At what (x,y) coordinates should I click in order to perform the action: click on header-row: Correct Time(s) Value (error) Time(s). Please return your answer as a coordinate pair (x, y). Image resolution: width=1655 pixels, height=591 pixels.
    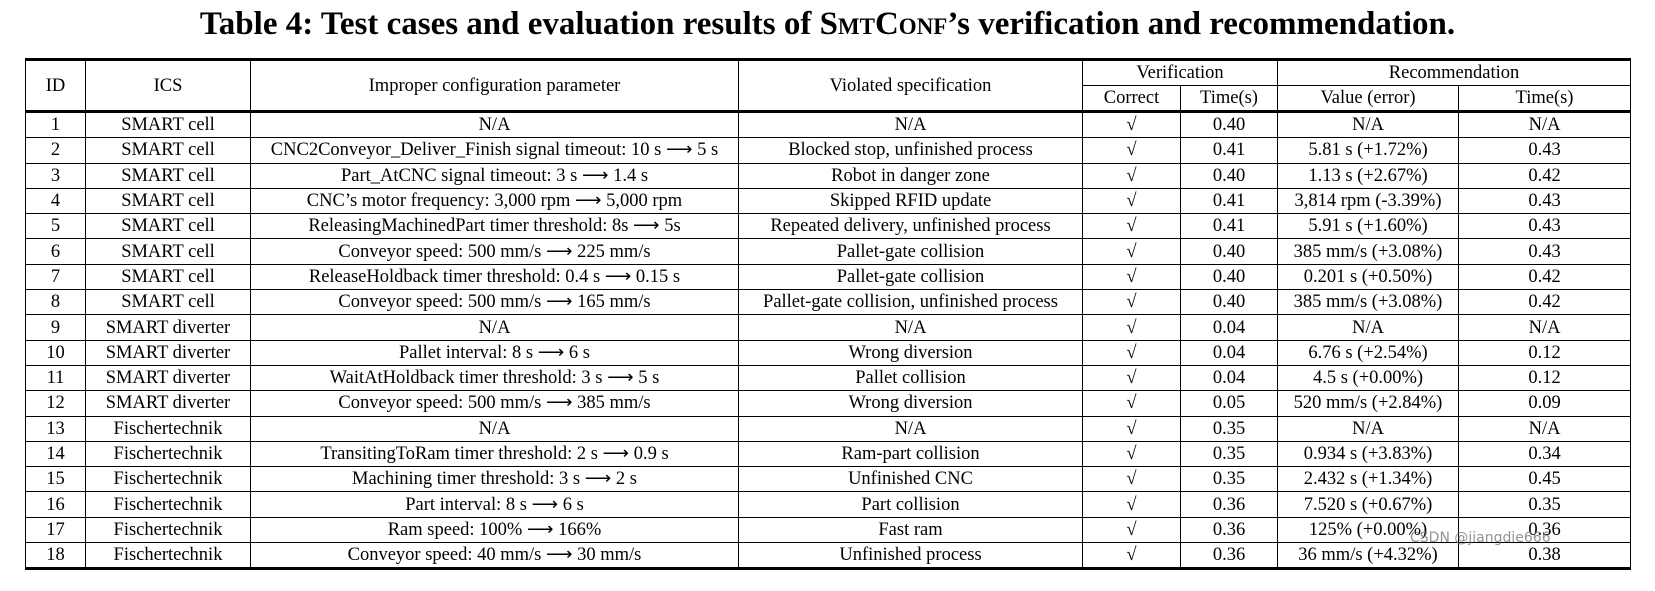
    Looking at the image, I should click on (829, 99).